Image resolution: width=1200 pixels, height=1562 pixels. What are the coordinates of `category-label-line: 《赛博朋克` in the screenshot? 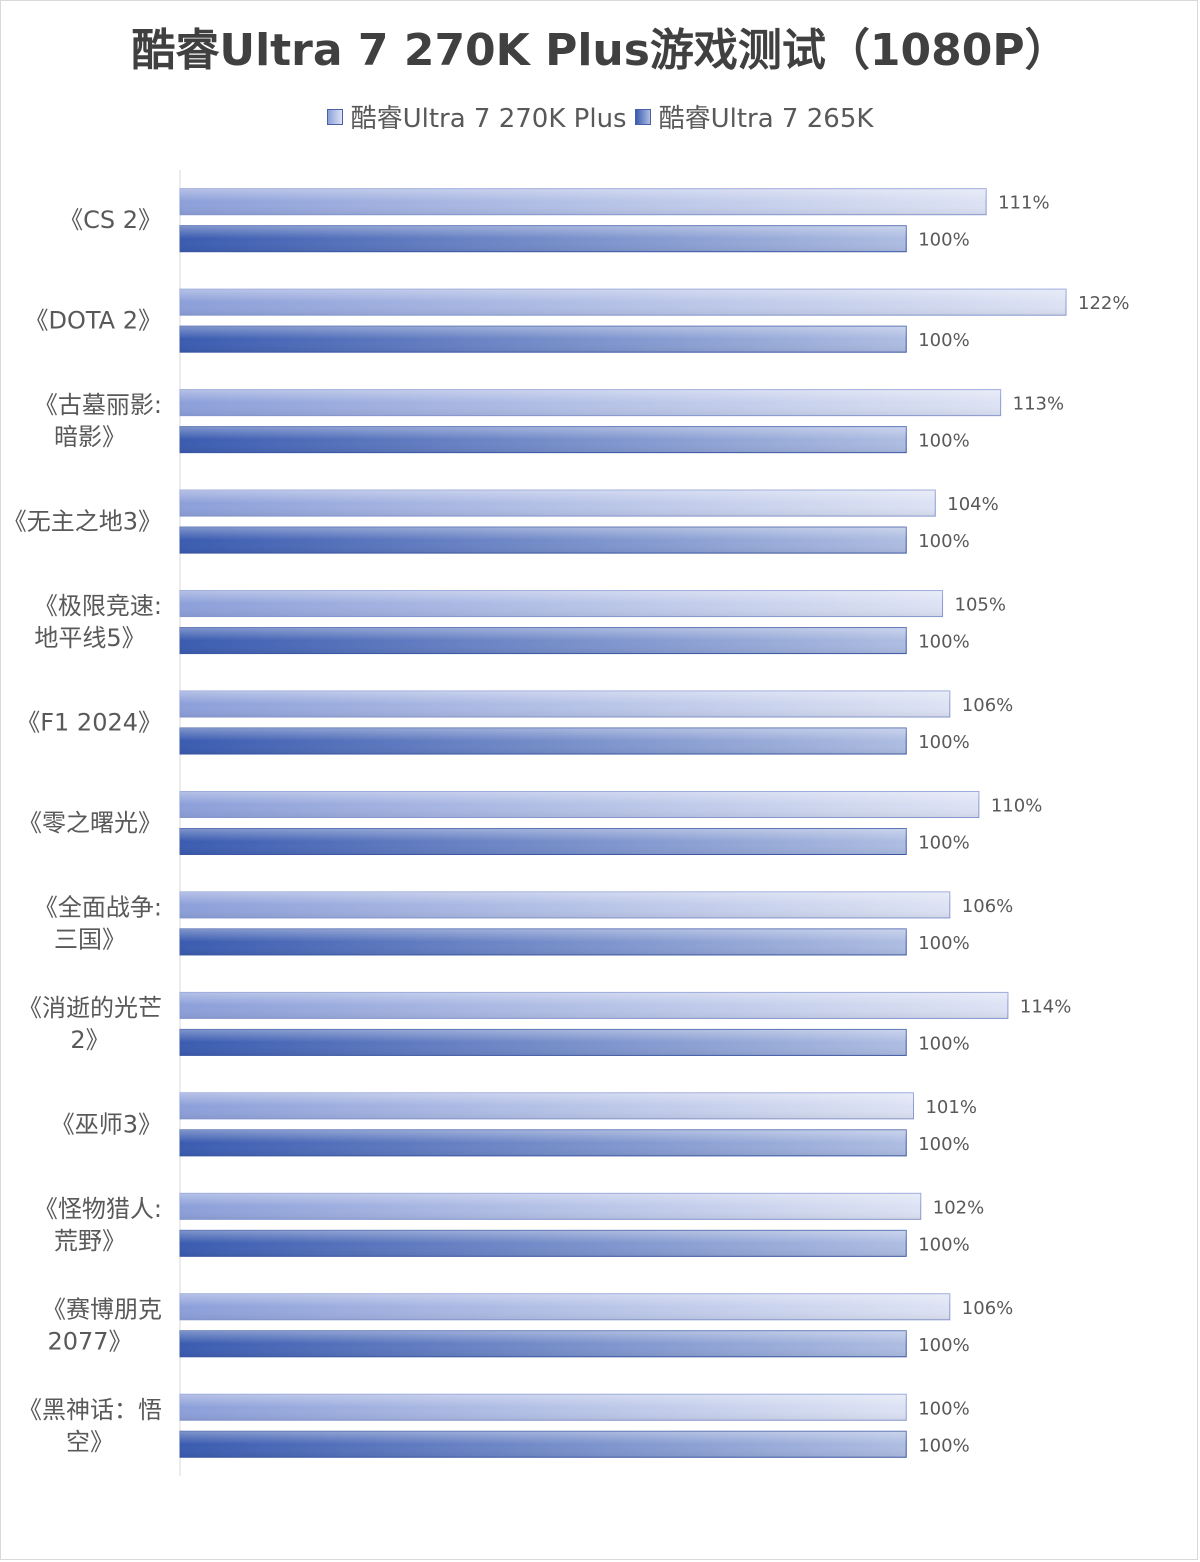 It's located at (102, 1309).